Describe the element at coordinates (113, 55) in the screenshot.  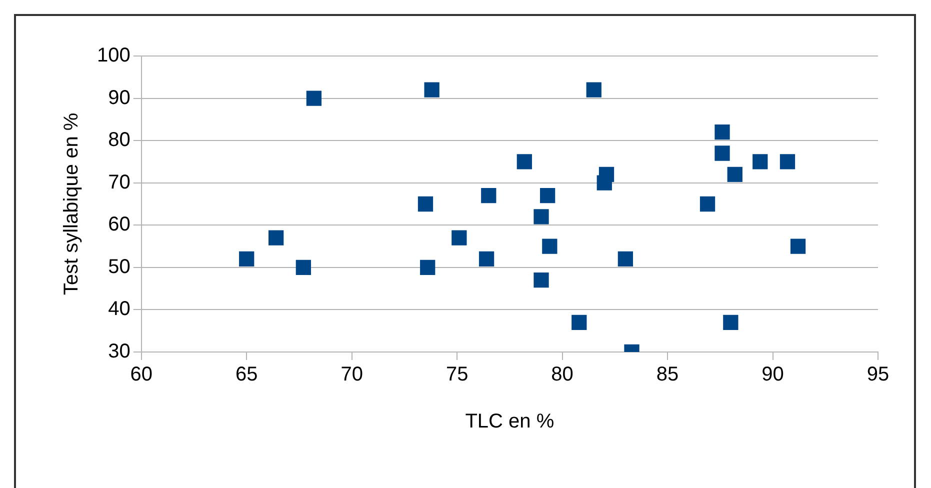
I see `y-tick-label: 100` at that location.